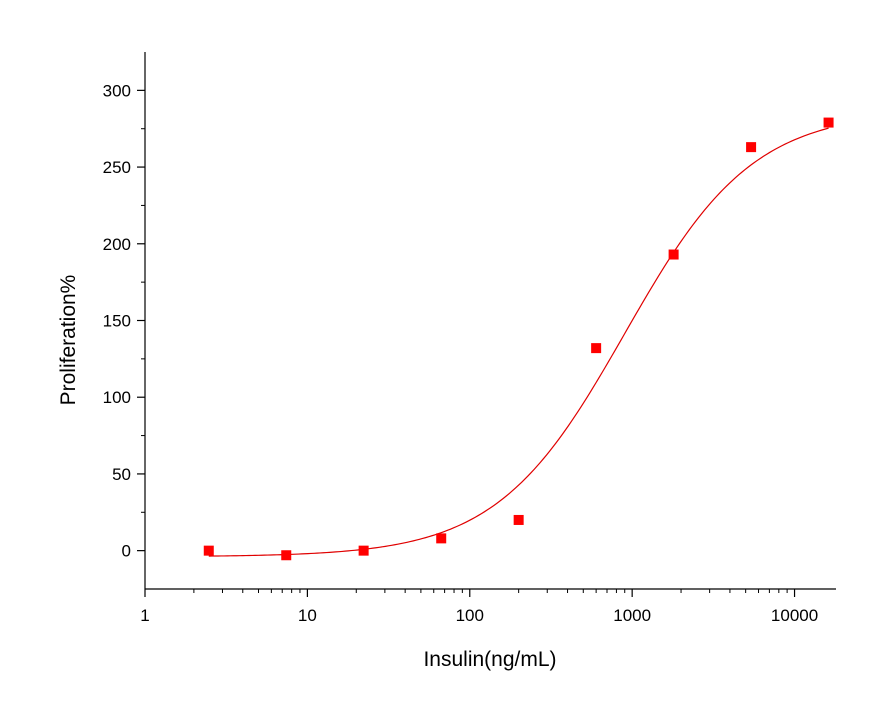 The height and width of the screenshot is (727, 888). Describe the element at coordinates (632, 615) in the screenshot. I see `x-tick-label: 1000` at that location.